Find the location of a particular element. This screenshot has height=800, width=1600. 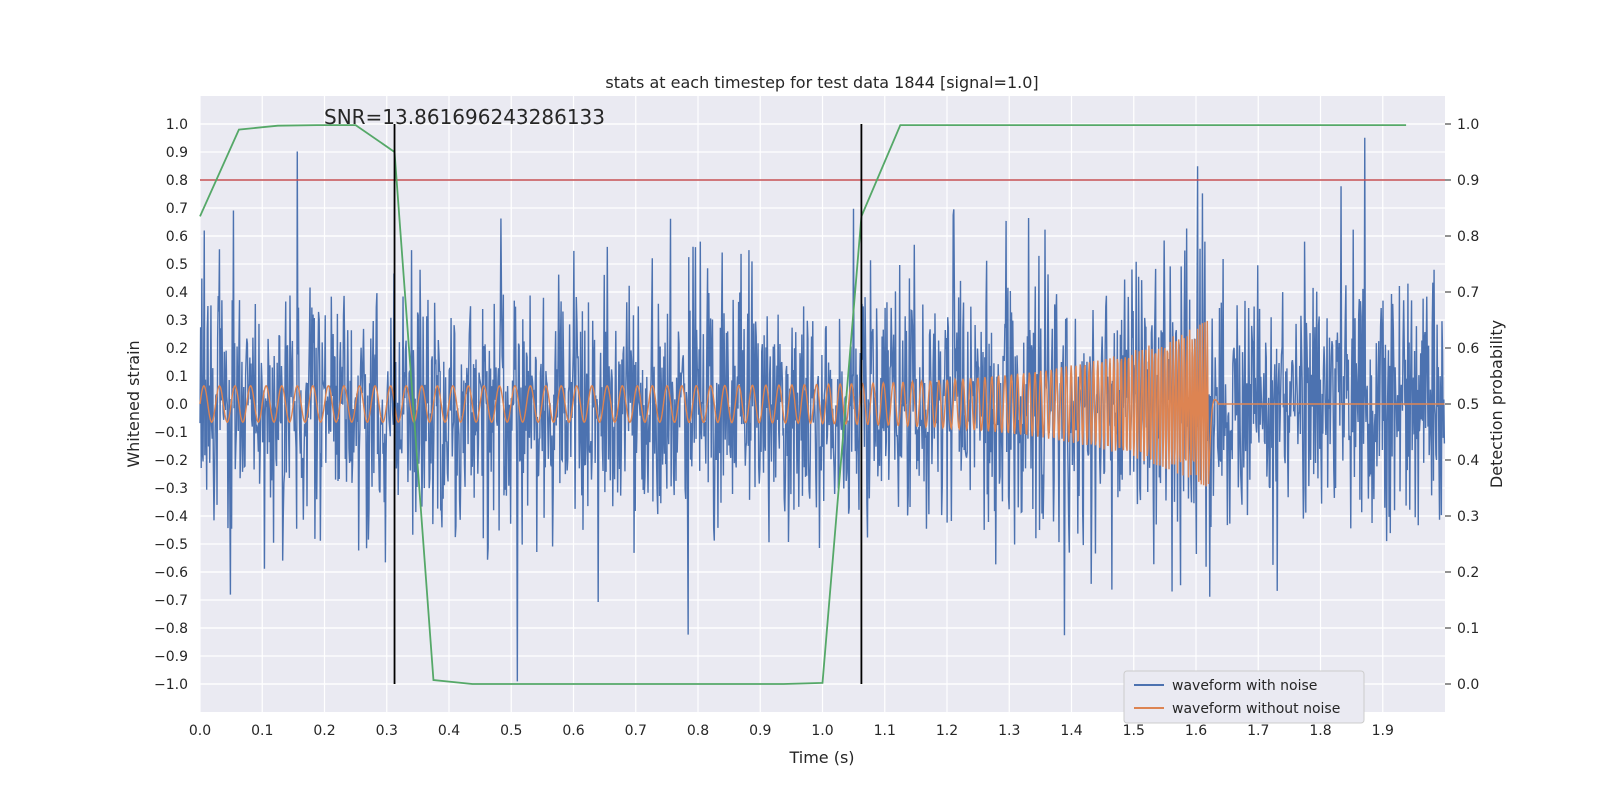

legend-label-clean: waveform without noise is located at coordinates (1256, 709).